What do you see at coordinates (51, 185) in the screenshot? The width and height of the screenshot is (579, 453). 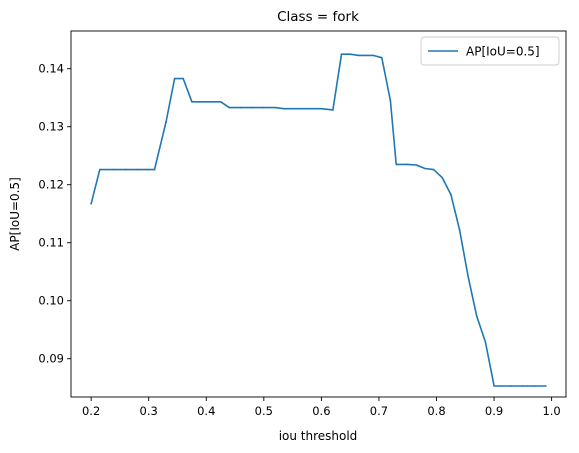 I see `y-tick-label: 0.12` at bounding box center [51, 185].